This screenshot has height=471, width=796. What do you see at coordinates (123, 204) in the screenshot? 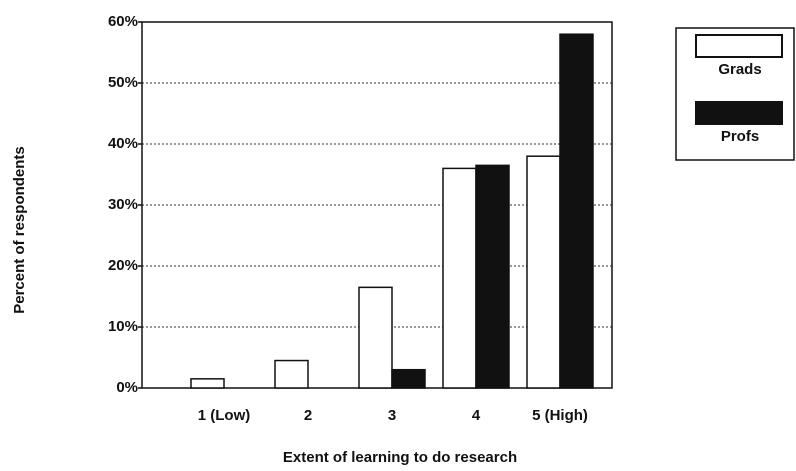
I see `y-tick-label: 30%` at bounding box center [123, 204].